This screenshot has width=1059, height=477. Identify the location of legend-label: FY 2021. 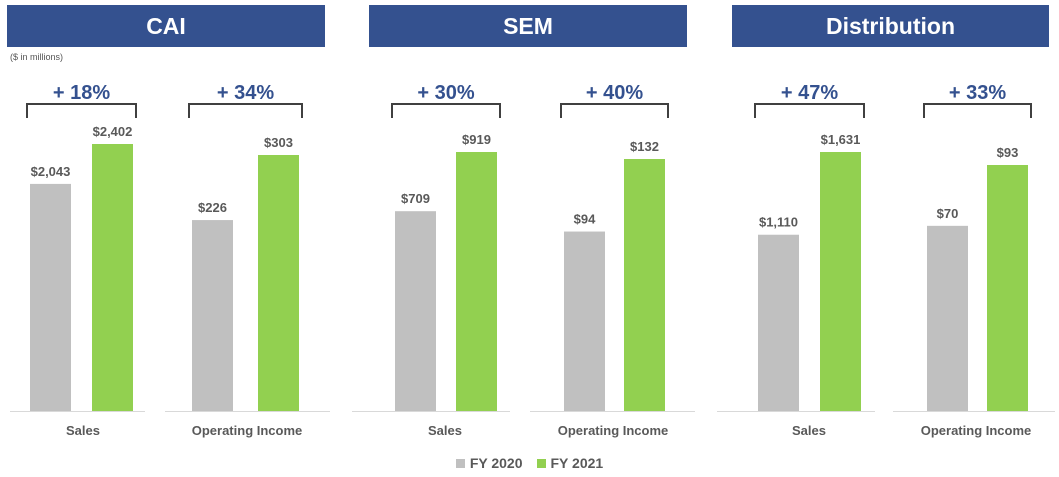
(577, 463).